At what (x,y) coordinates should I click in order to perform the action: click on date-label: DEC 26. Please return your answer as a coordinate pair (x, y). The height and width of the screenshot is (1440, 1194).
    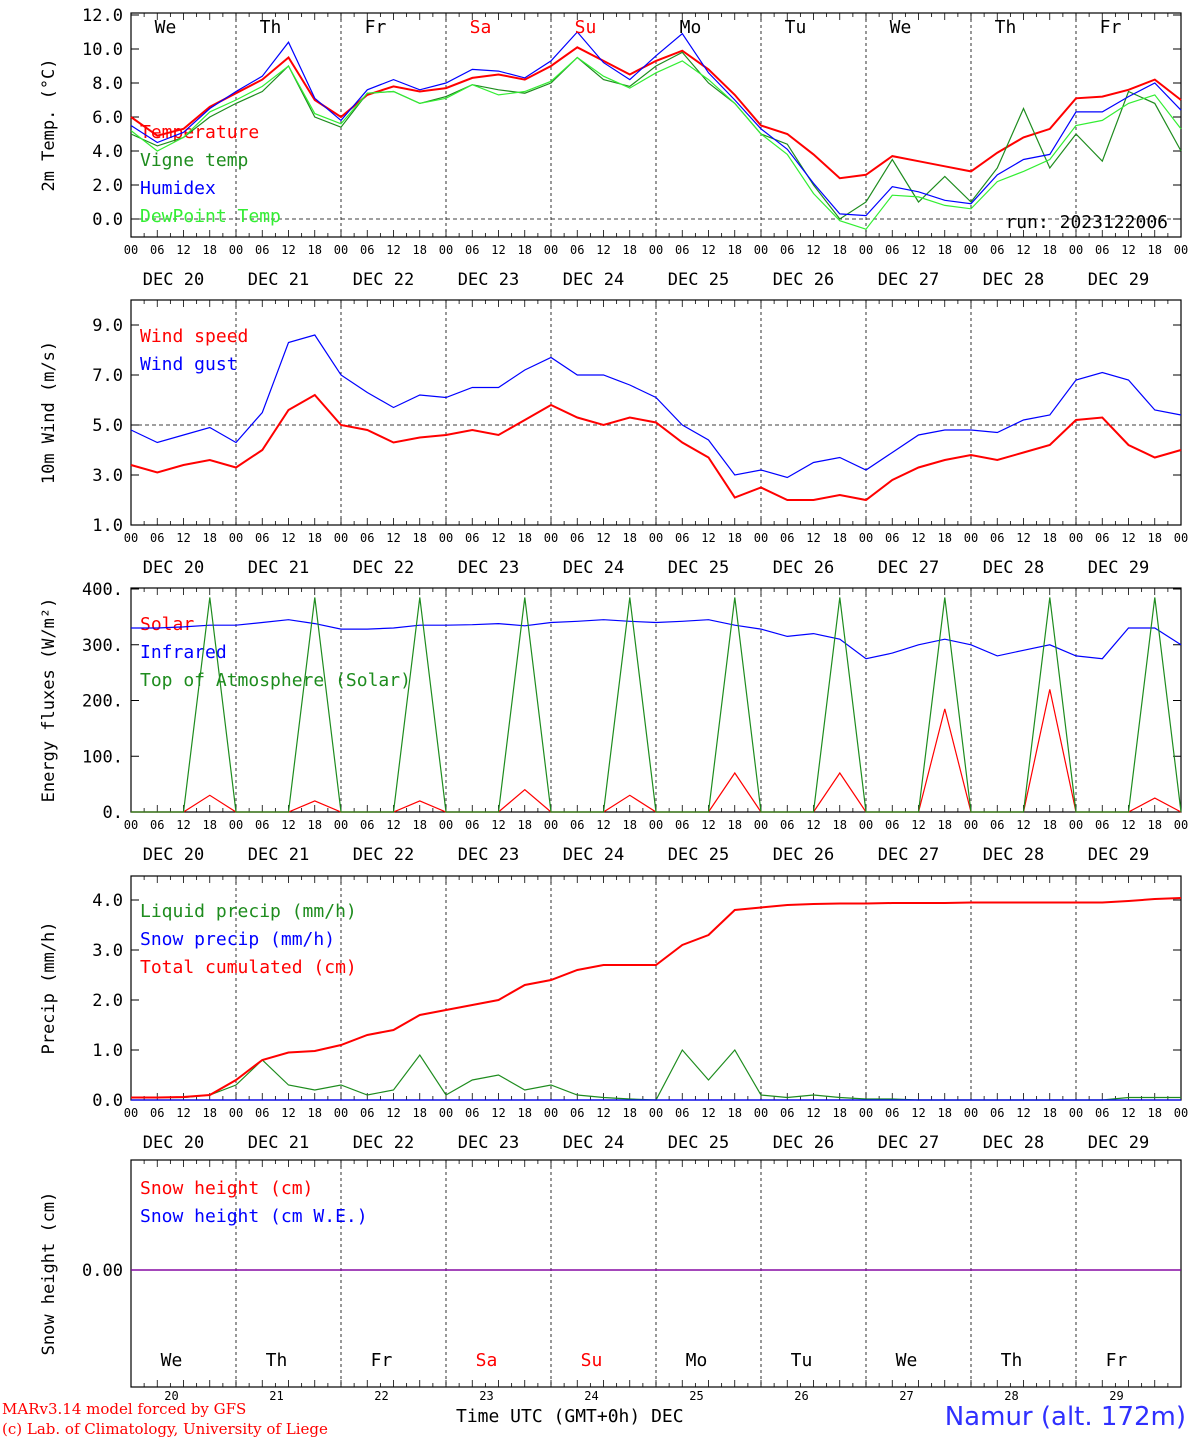
    Looking at the image, I should click on (803, 855).